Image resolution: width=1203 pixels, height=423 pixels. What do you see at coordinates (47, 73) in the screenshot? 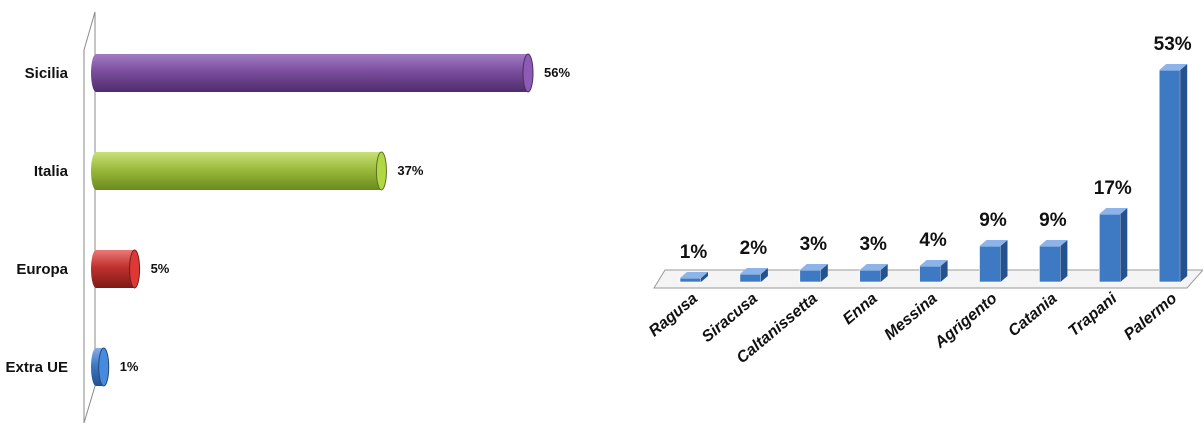
I see `category-label: Sicilia` at bounding box center [47, 73].